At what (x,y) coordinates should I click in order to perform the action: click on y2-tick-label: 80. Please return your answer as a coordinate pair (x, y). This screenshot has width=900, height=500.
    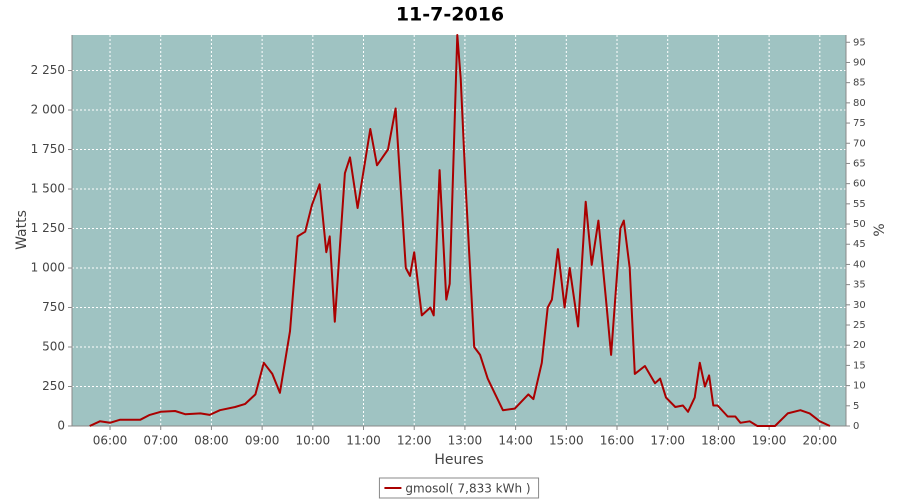
    Looking at the image, I should click on (859, 103).